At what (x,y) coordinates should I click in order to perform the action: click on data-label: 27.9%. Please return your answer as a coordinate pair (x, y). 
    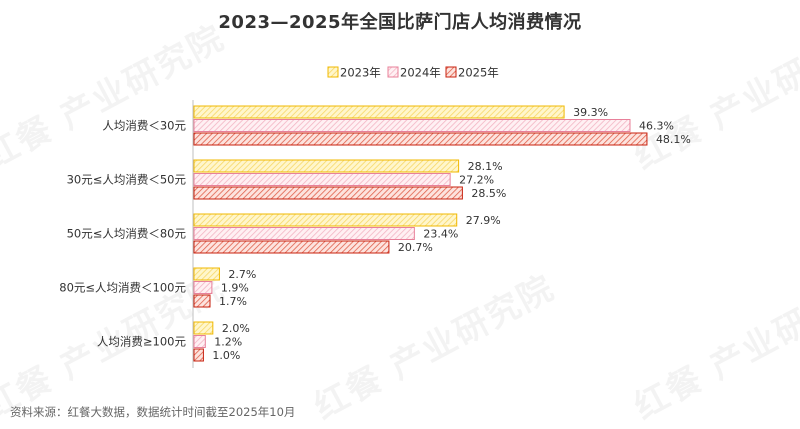
    Looking at the image, I should click on (483, 220).